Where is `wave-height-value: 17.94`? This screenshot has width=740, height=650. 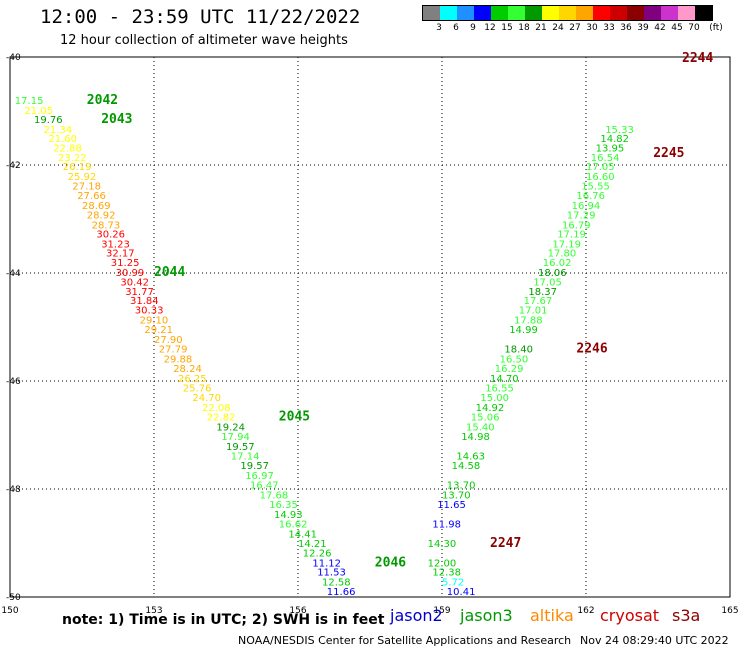
wave-height-value: 17.94 is located at coordinates (235, 437).